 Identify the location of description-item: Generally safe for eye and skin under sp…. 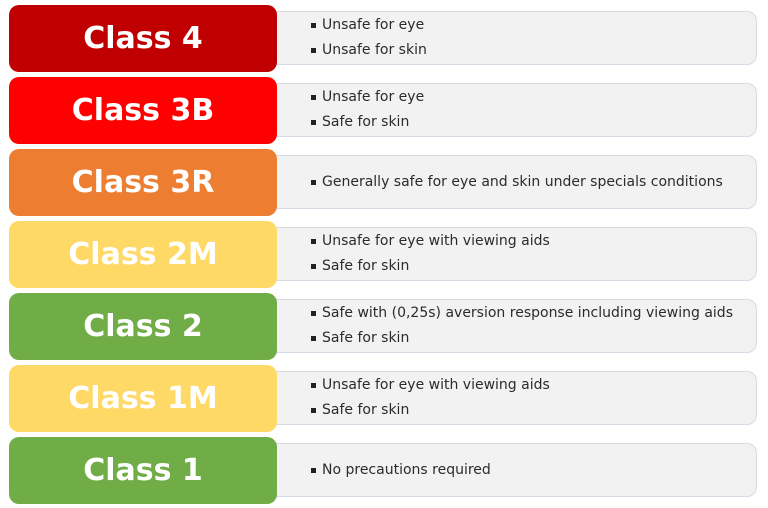
(533, 182).